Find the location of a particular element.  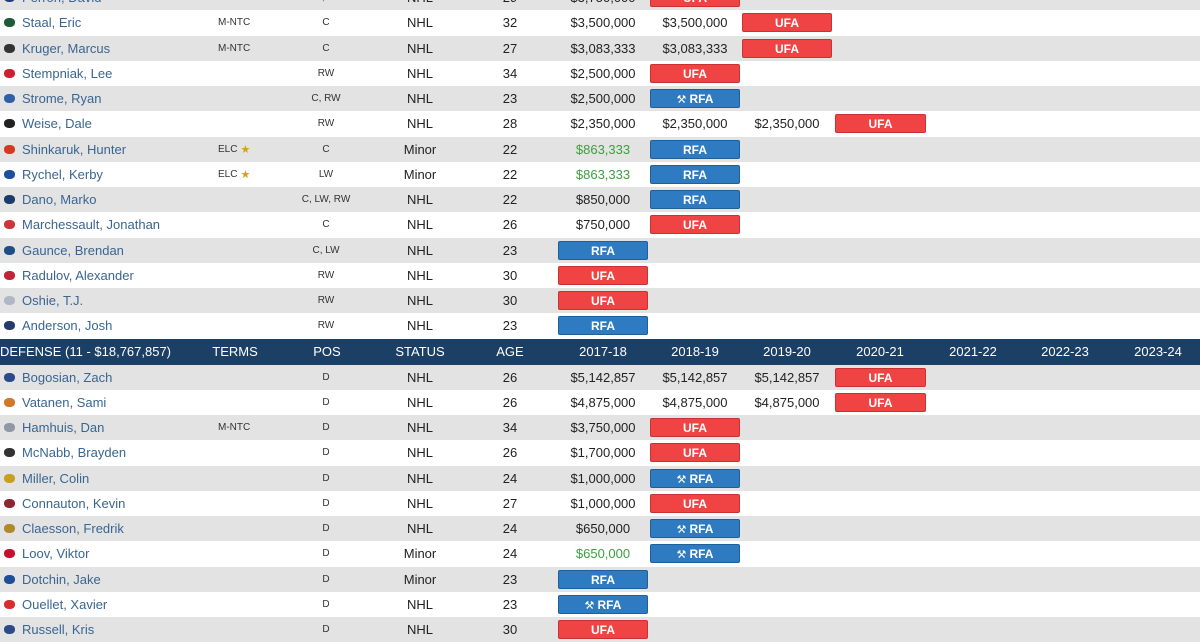

age-column-header: AGE is located at coordinates (510, 352).